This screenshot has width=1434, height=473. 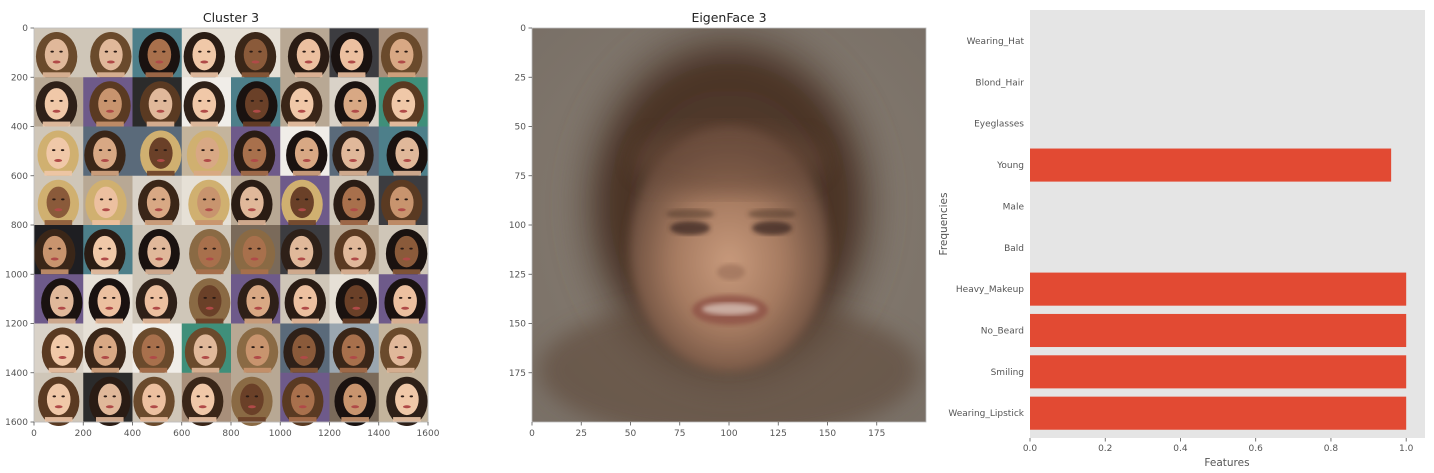 What do you see at coordinates (999, 125) in the screenshot?
I see `category-label: Eyeglasses` at bounding box center [999, 125].